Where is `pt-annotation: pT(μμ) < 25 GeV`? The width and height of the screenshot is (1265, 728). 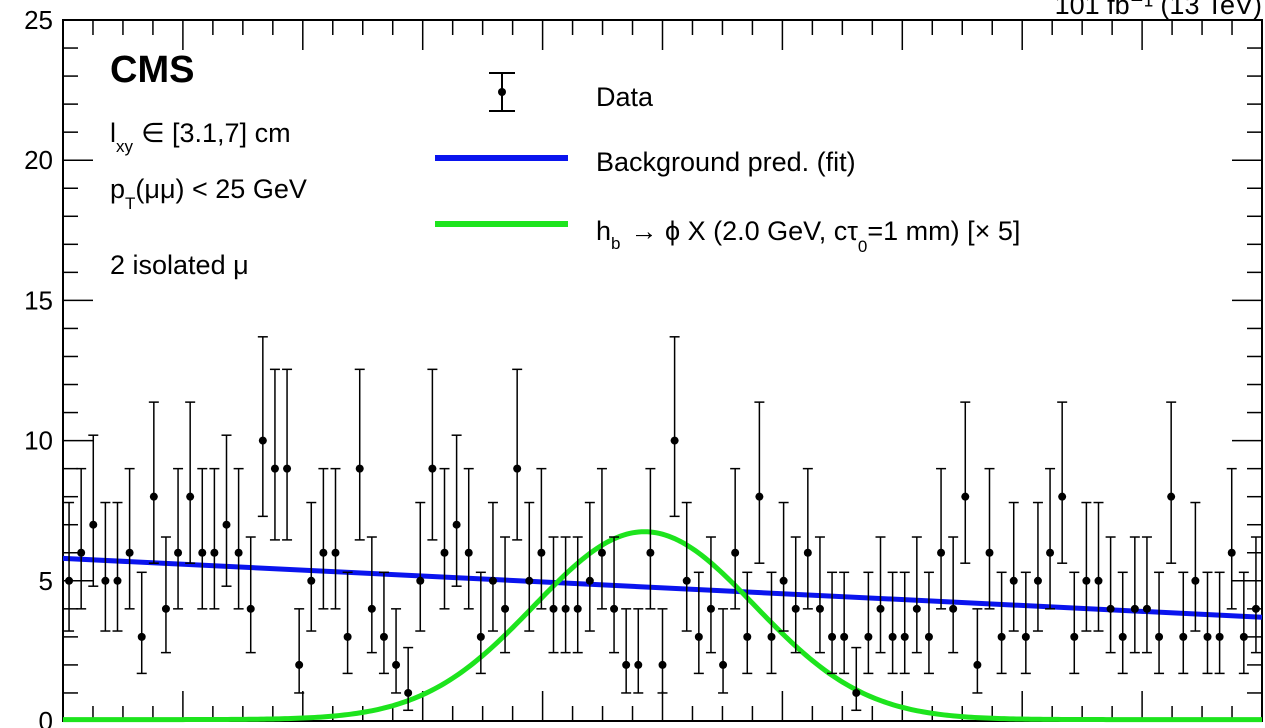 pt-annotation: pT(μμ) < 25 GeV is located at coordinates (208, 193).